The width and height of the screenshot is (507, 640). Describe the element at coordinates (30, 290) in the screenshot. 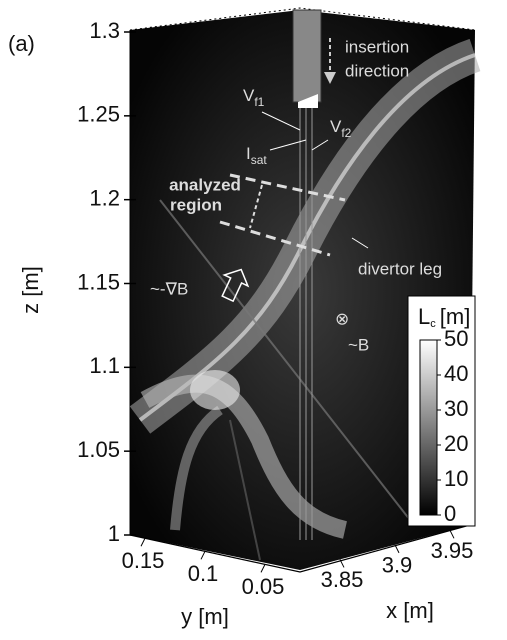

I see `z-axis-label: z [m]` at that location.